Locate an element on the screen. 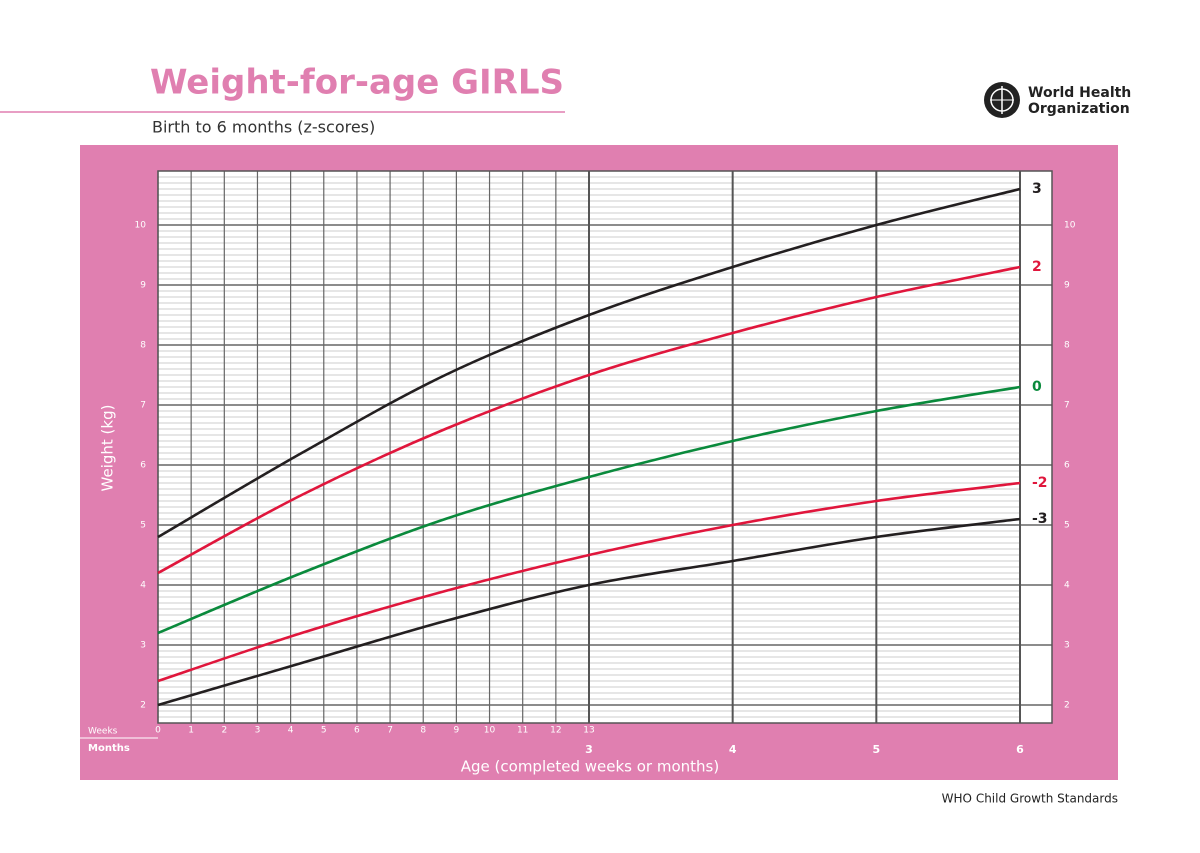  chart-title: Weight-for-age GIRLS is located at coordinates (357, 83).